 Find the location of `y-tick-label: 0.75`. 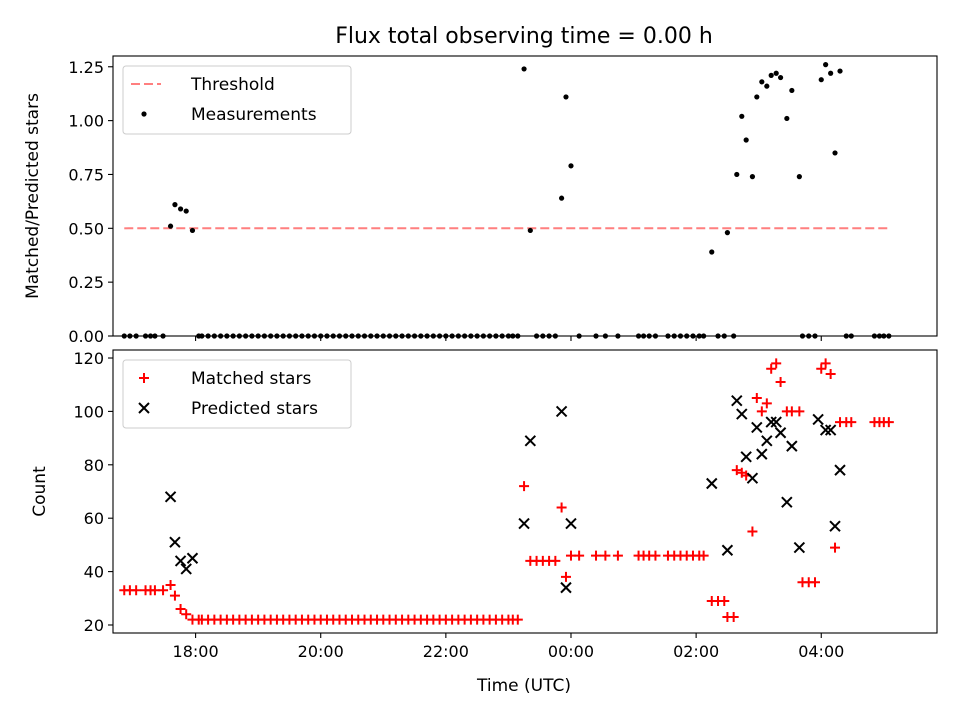

y-tick-label: 0.75 is located at coordinates (86, 174).